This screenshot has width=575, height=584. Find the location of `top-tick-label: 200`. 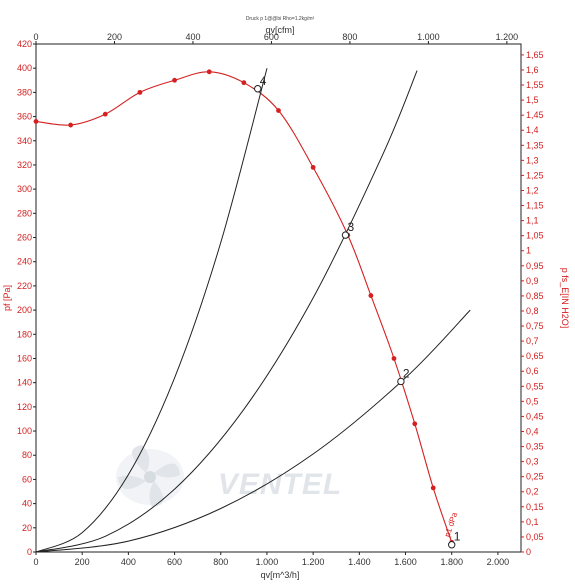

top-tick-label: 200 is located at coordinates (114, 37).